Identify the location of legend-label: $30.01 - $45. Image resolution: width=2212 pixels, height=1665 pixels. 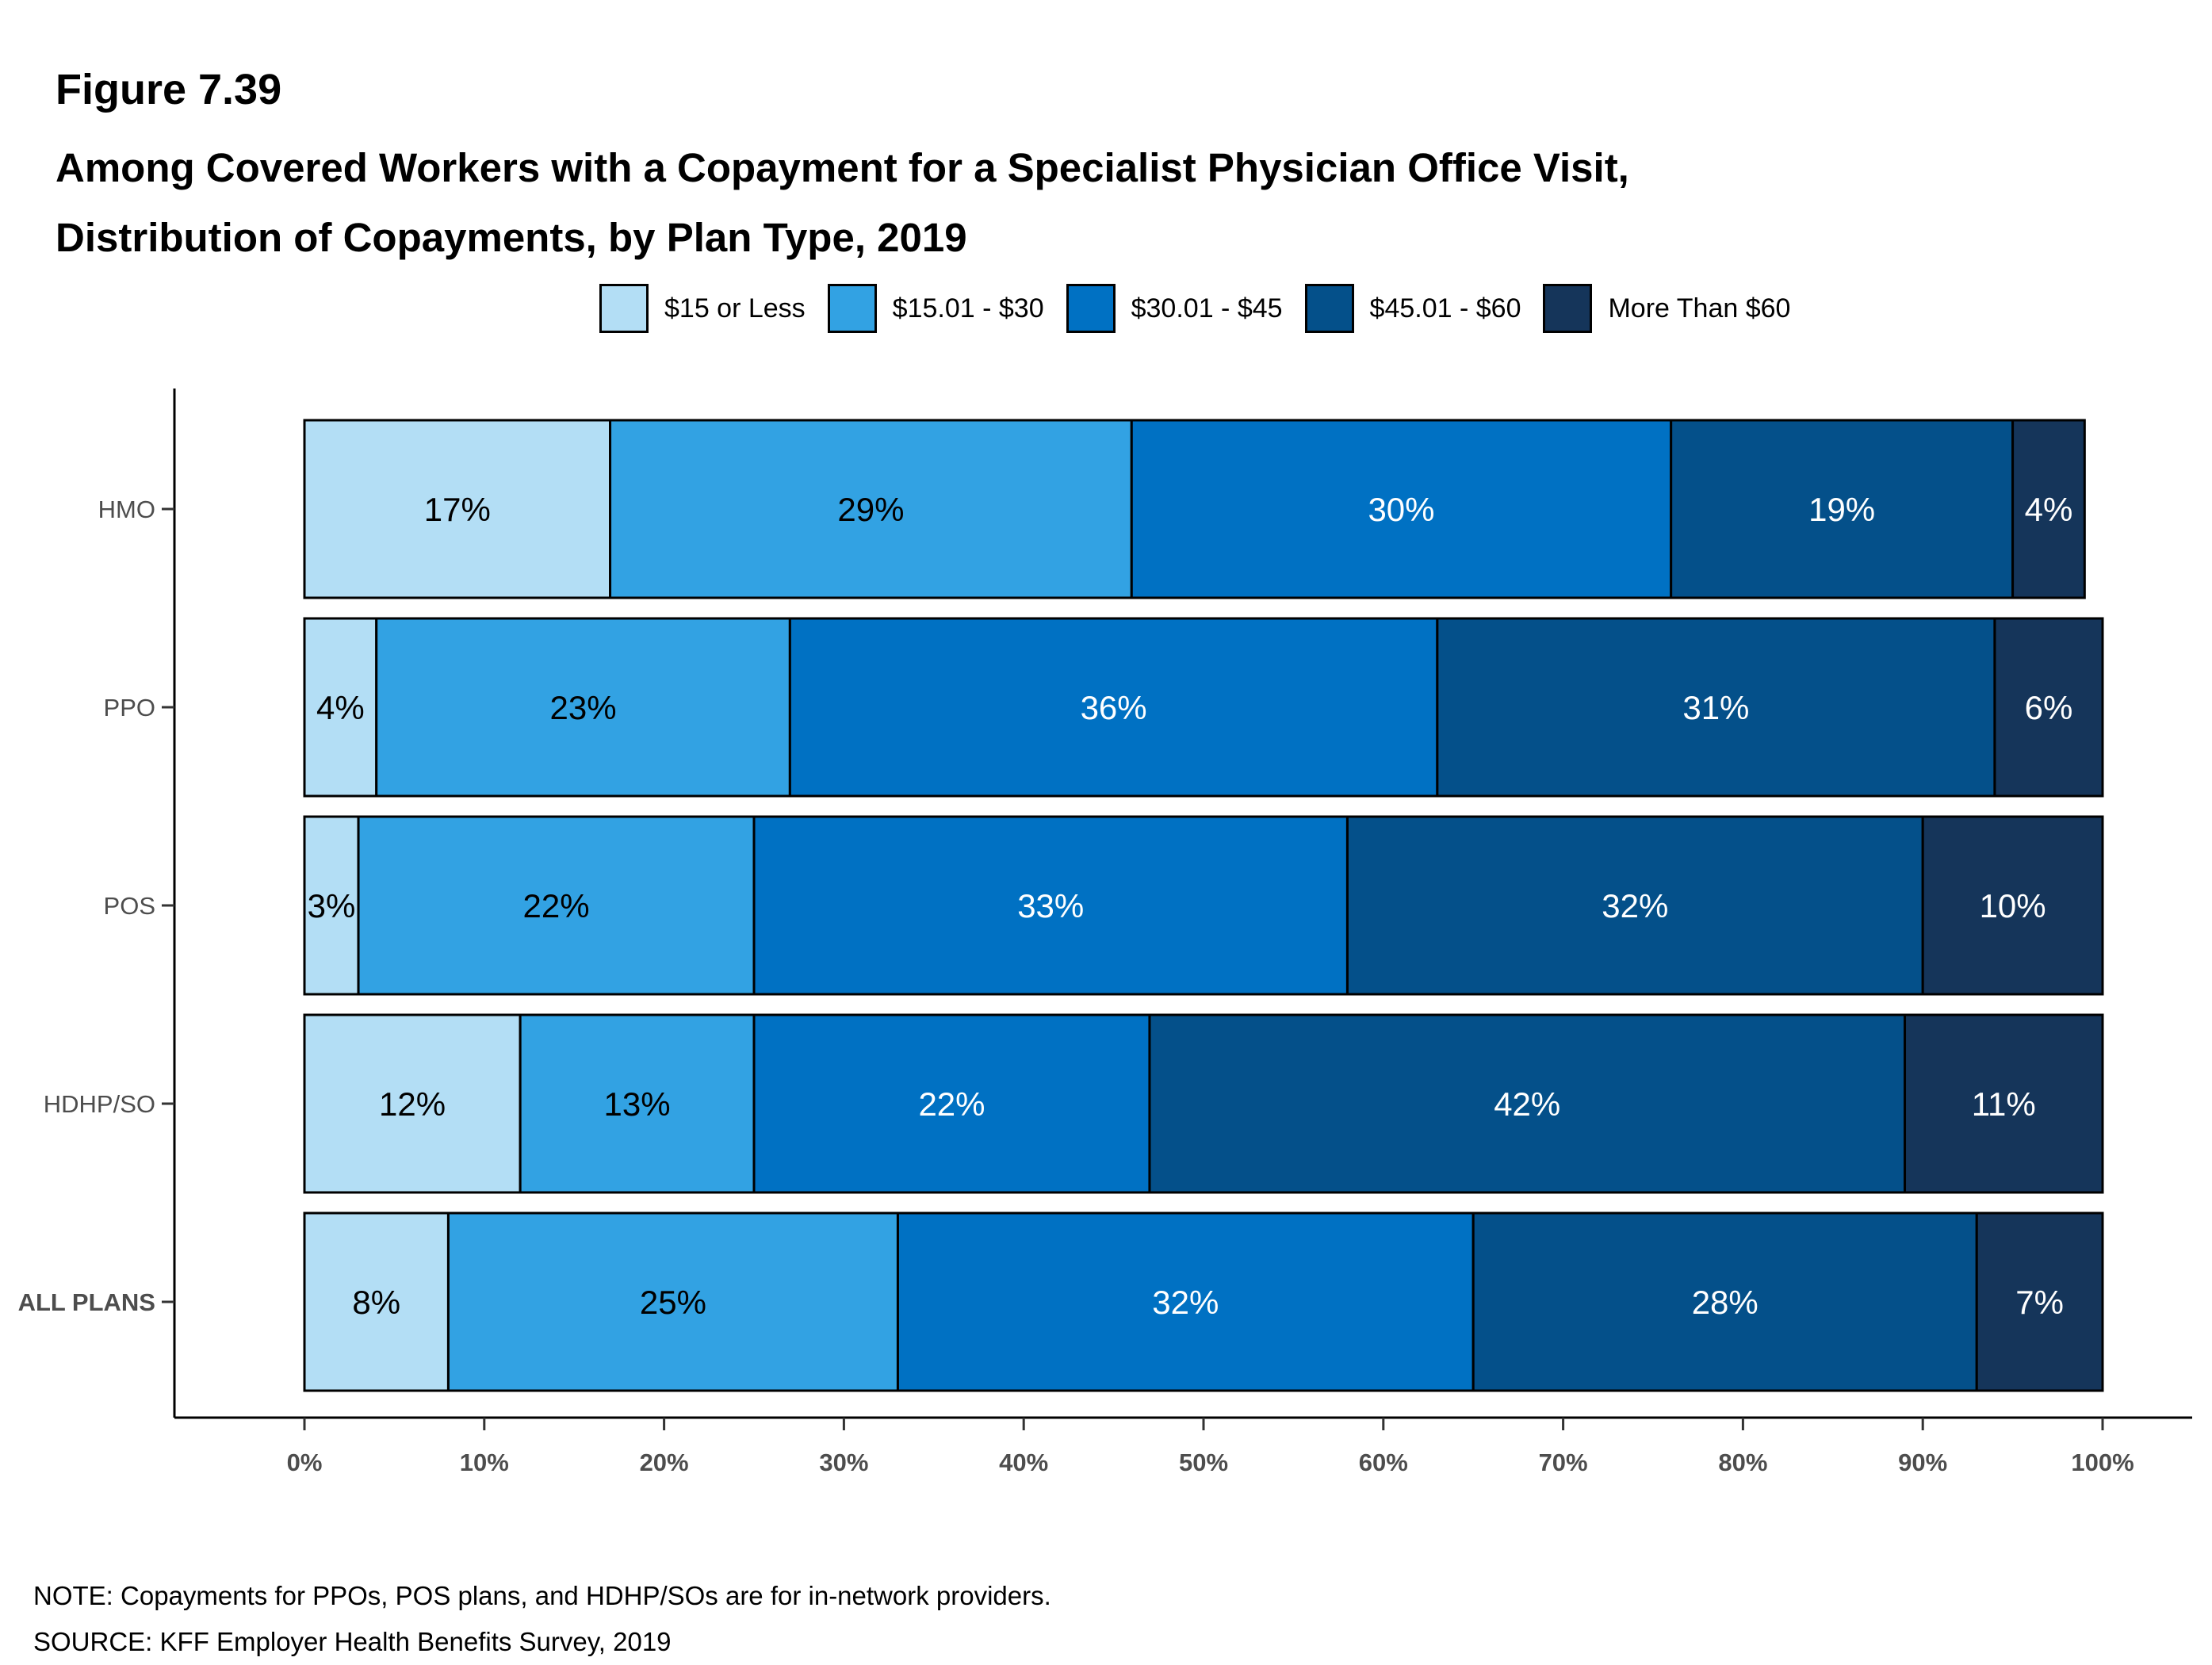
(1207, 308).